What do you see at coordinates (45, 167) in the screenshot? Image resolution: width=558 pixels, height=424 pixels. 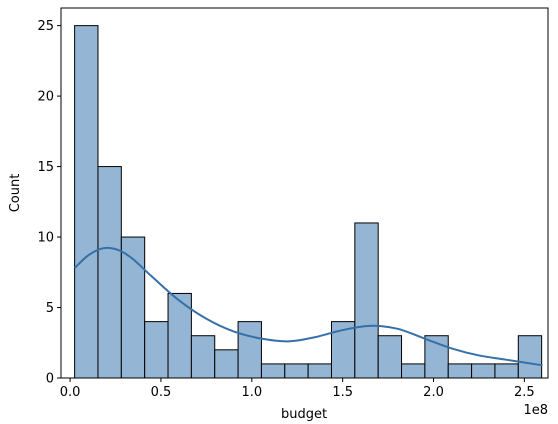 I see `y-tick-label: 15` at bounding box center [45, 167].